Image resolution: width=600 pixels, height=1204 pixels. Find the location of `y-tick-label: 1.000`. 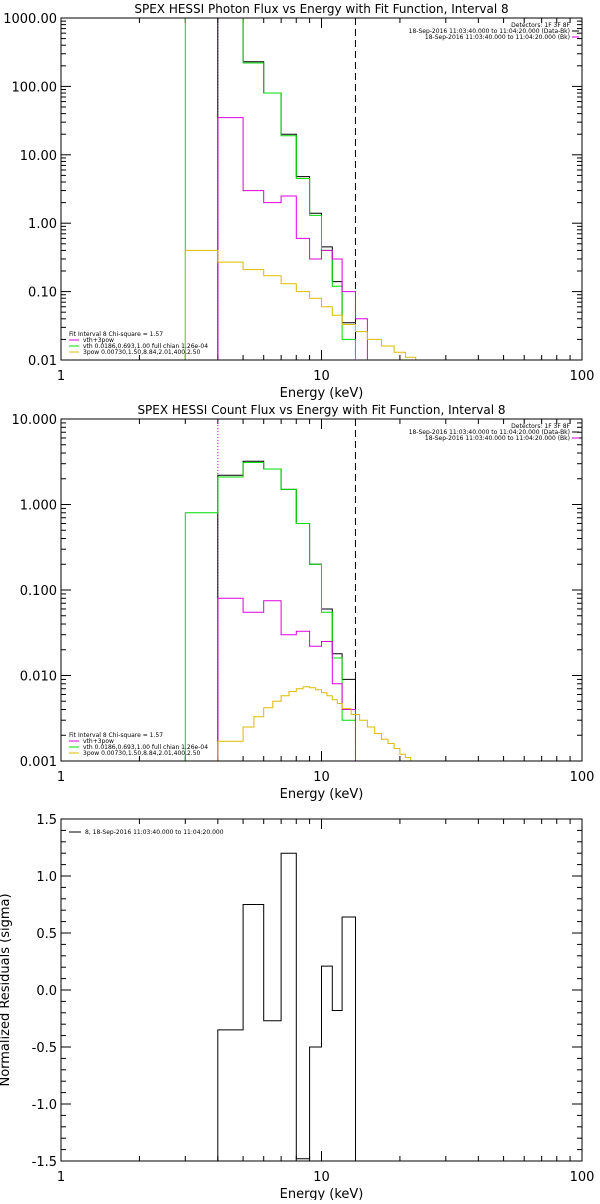

y-tick-label: 1.000 is located at coordinates (38, 506).